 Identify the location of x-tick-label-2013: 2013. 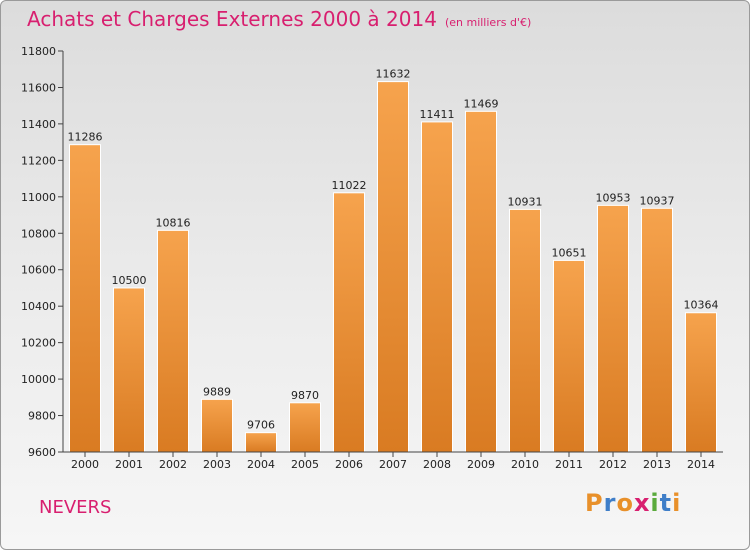
(657, 464).